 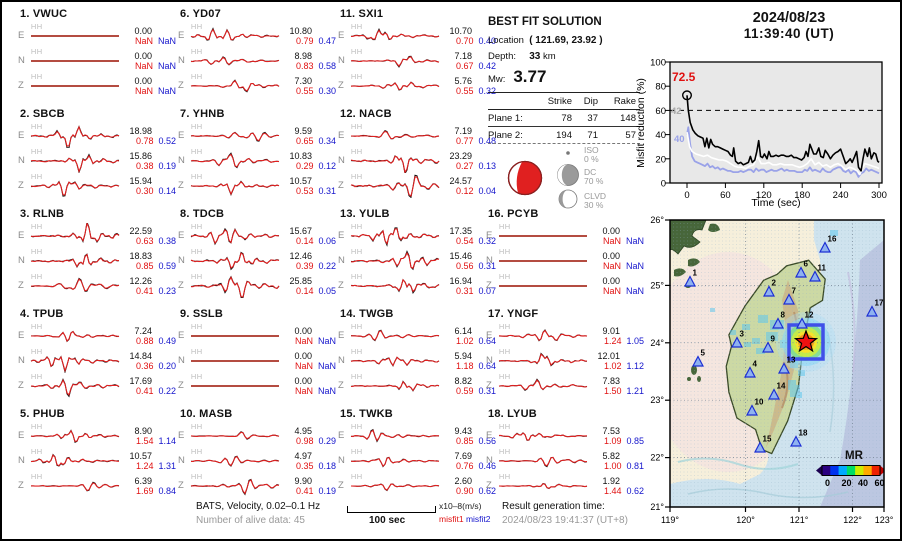 What do you see at coordinates (676, 111) in the screenshot?
I see `annotation-42: 42` at bounding box center [676, 111].